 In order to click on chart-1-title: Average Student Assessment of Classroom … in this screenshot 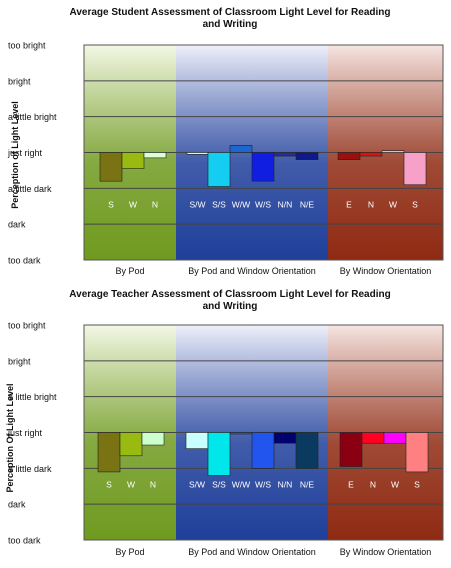, I will do `click(230, 18)`.